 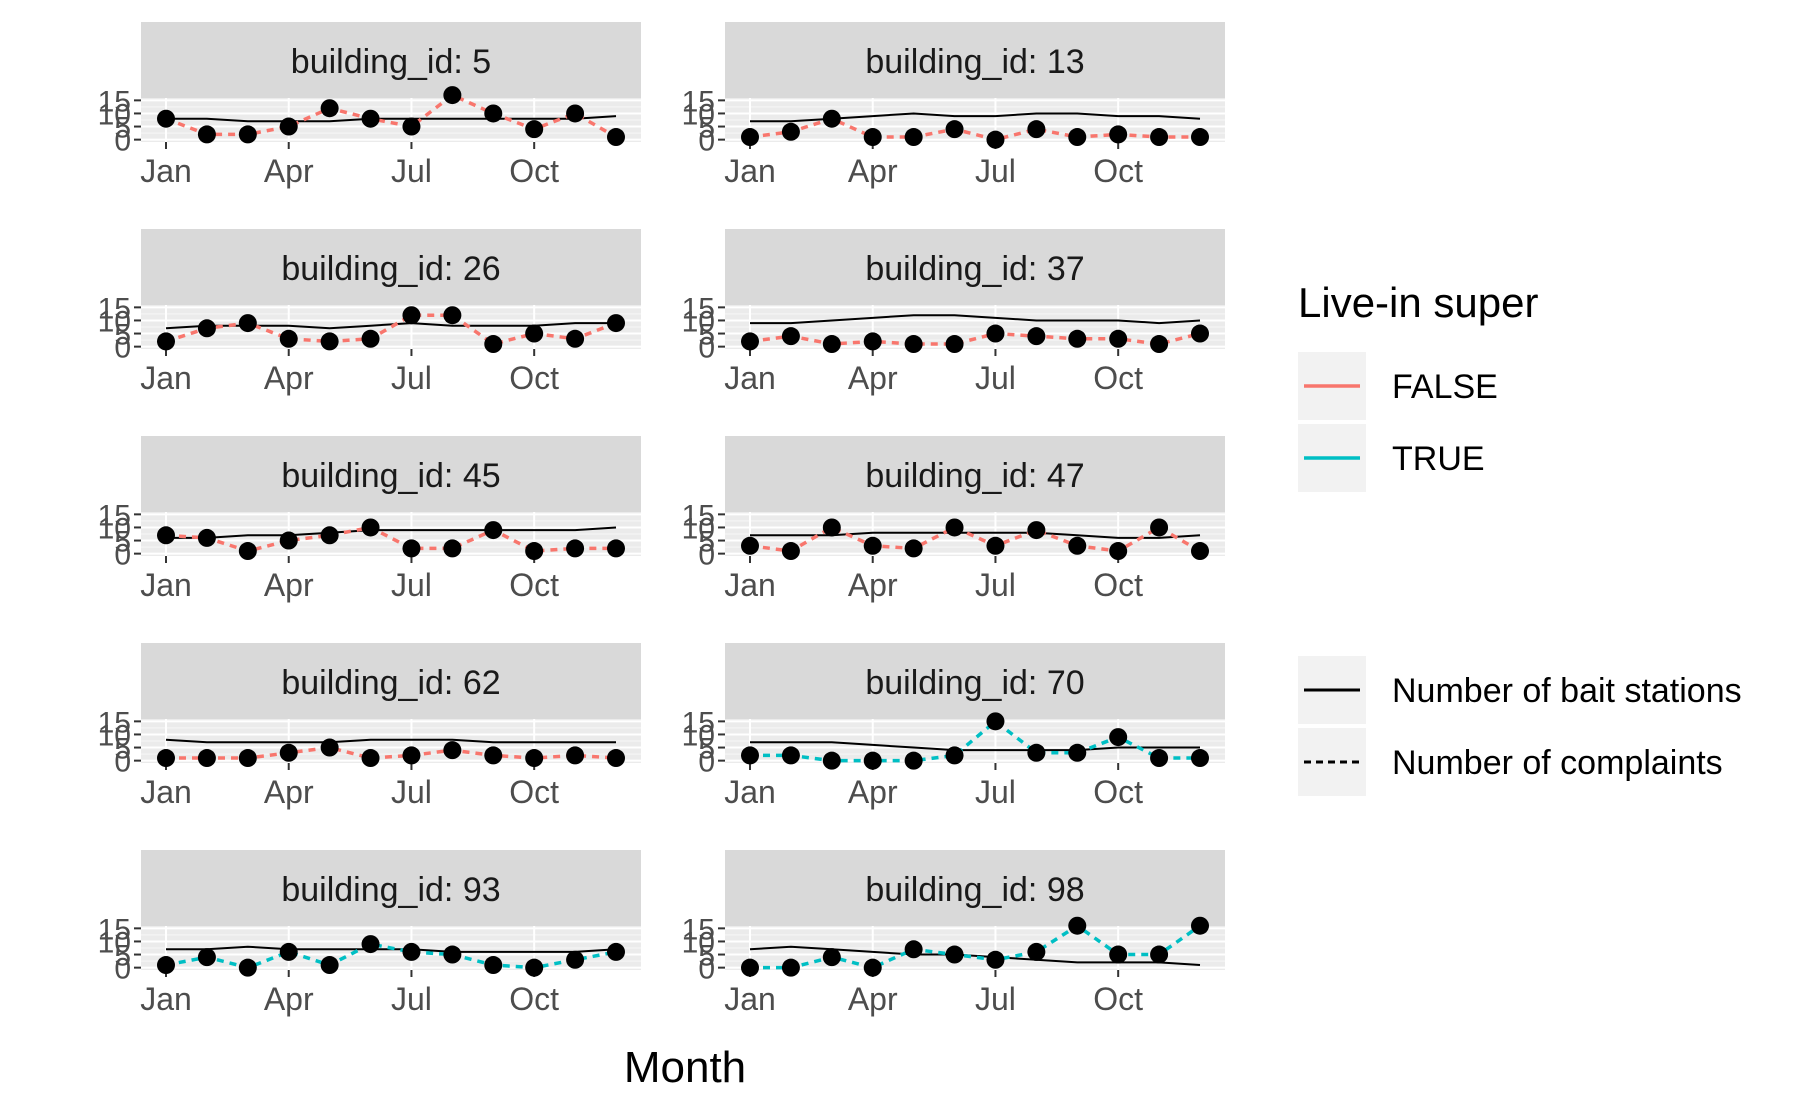 What do you see at coordinates (1445, 387) in the screenshot?
I see `legend-label: FALSE` at bounding box center [1445, 387].